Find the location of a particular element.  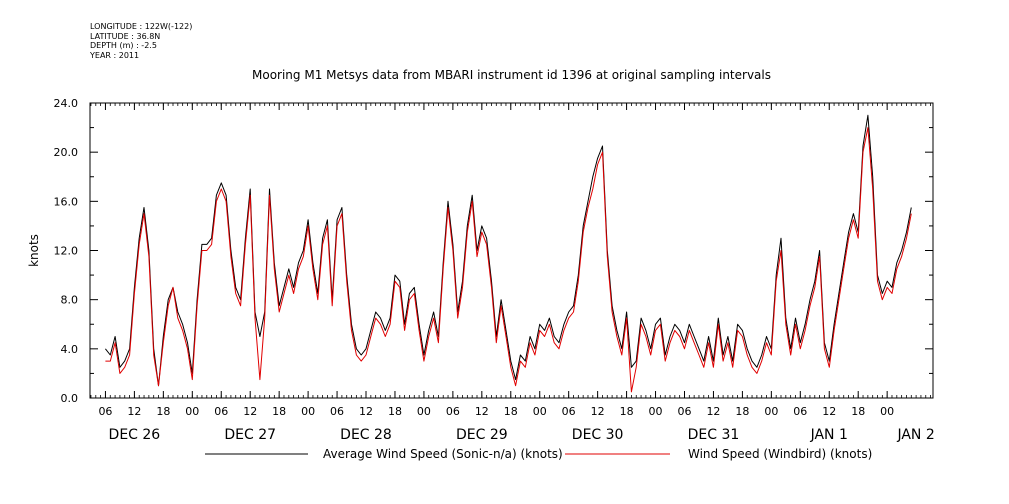

y-tick-label: 20.0 is located at coordinates (66, 152).